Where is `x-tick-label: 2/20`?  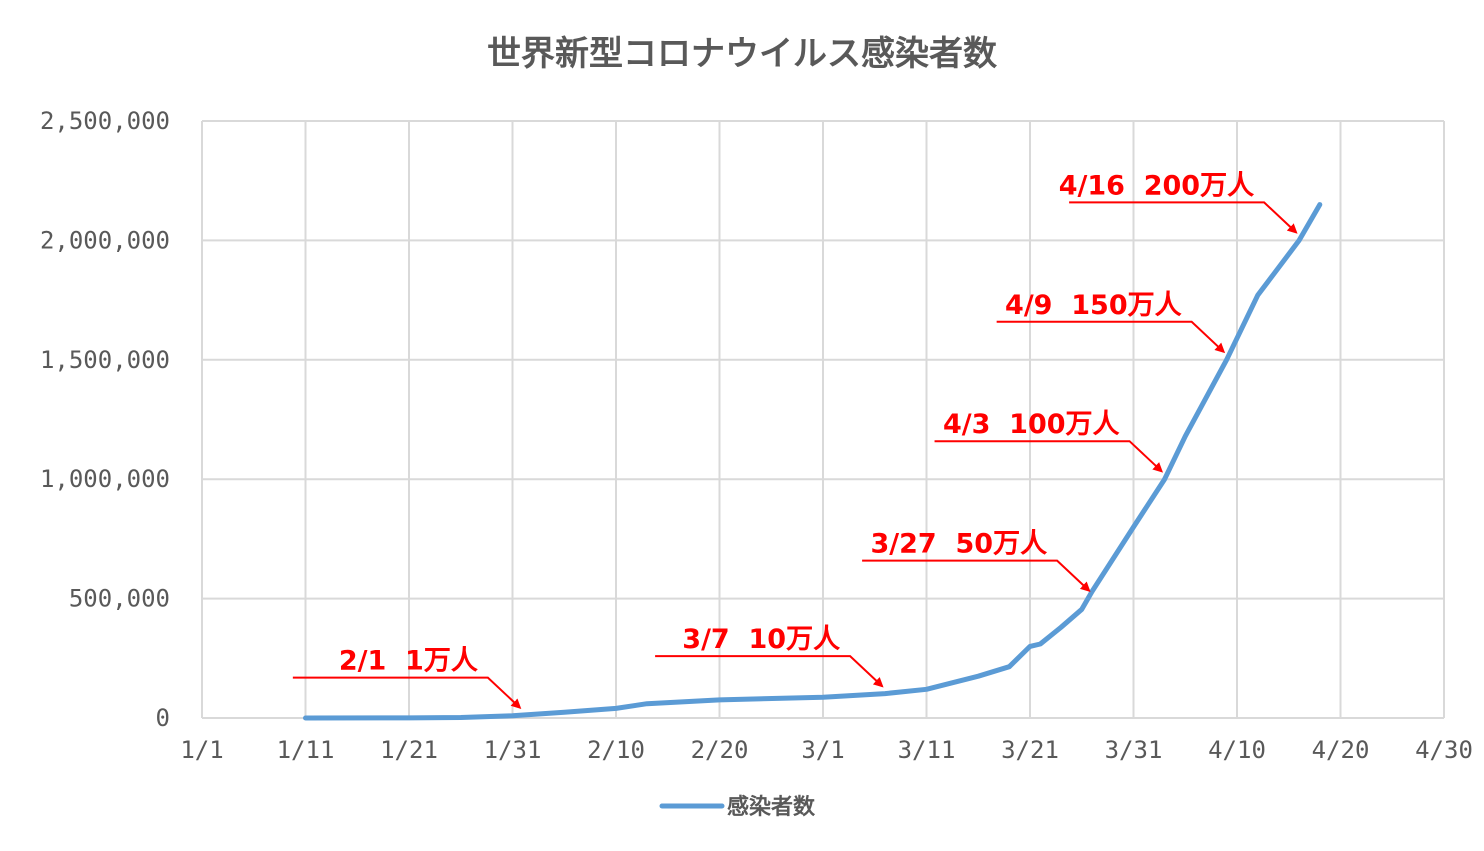 x-tick-label: 2/20 is located at coordinates (720, 750).